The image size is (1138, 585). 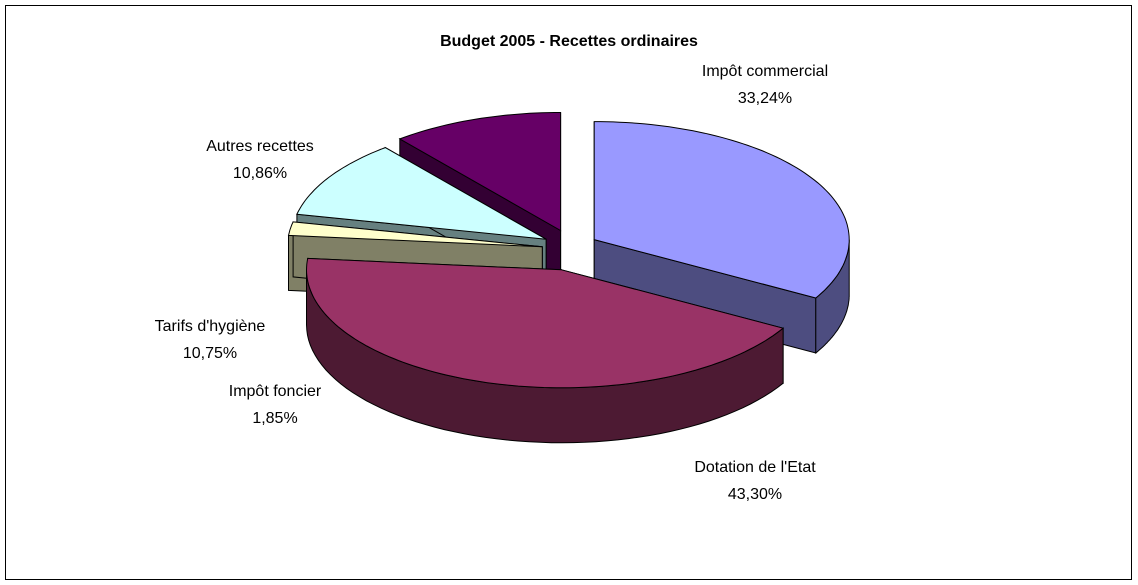 What do you see at coordinates (260, 146) in the screenshot?
I see `slice-label: Autres recettes` at bounding box center [260, 146].